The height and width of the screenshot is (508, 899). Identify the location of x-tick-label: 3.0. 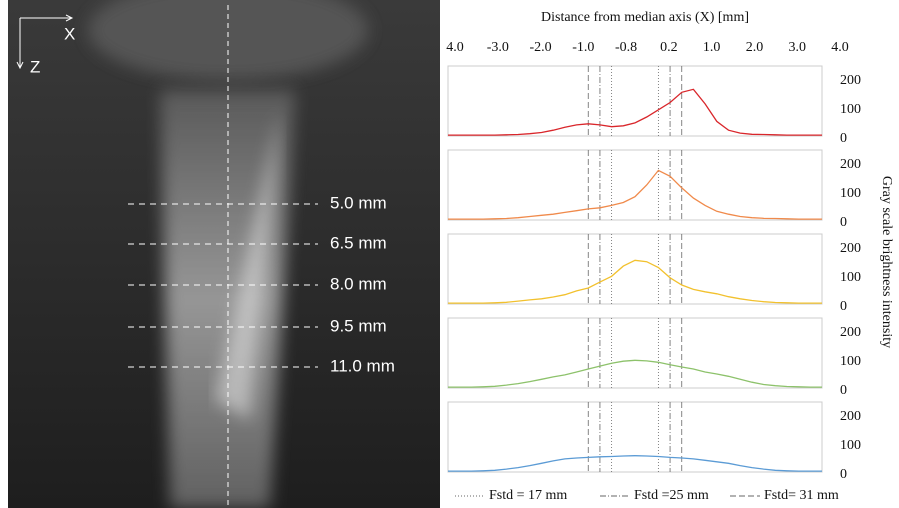
(797, 47).